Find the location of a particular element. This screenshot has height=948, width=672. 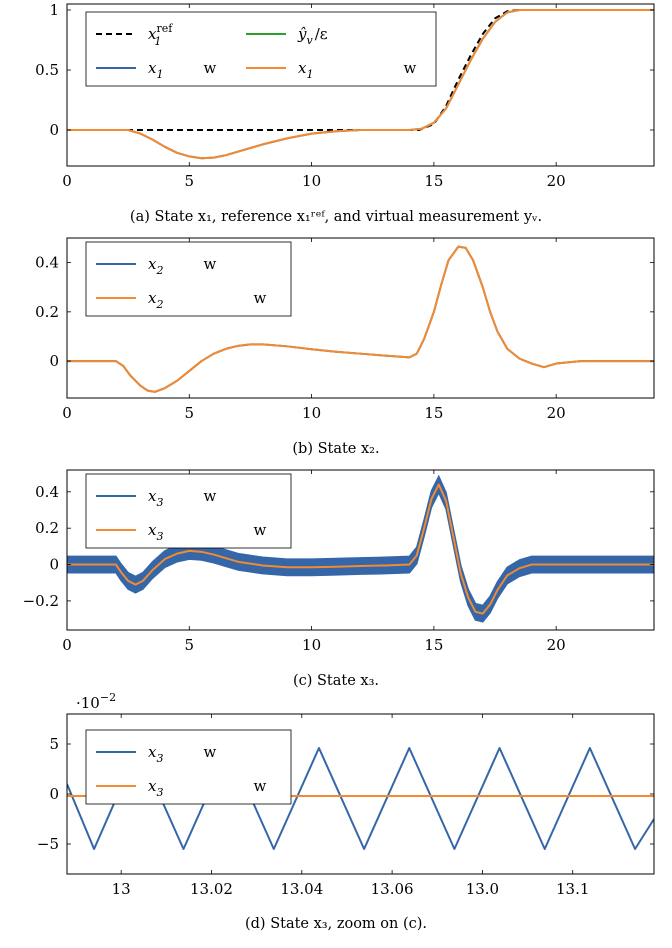

y-tick-label: 1 is located at coordinates (54, 10).